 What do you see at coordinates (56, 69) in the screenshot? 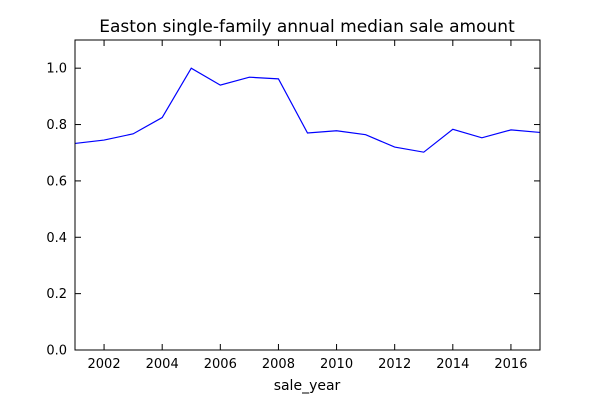
I see `y-tick-label-1.0: 1.0` at bounding box center [56, 69].